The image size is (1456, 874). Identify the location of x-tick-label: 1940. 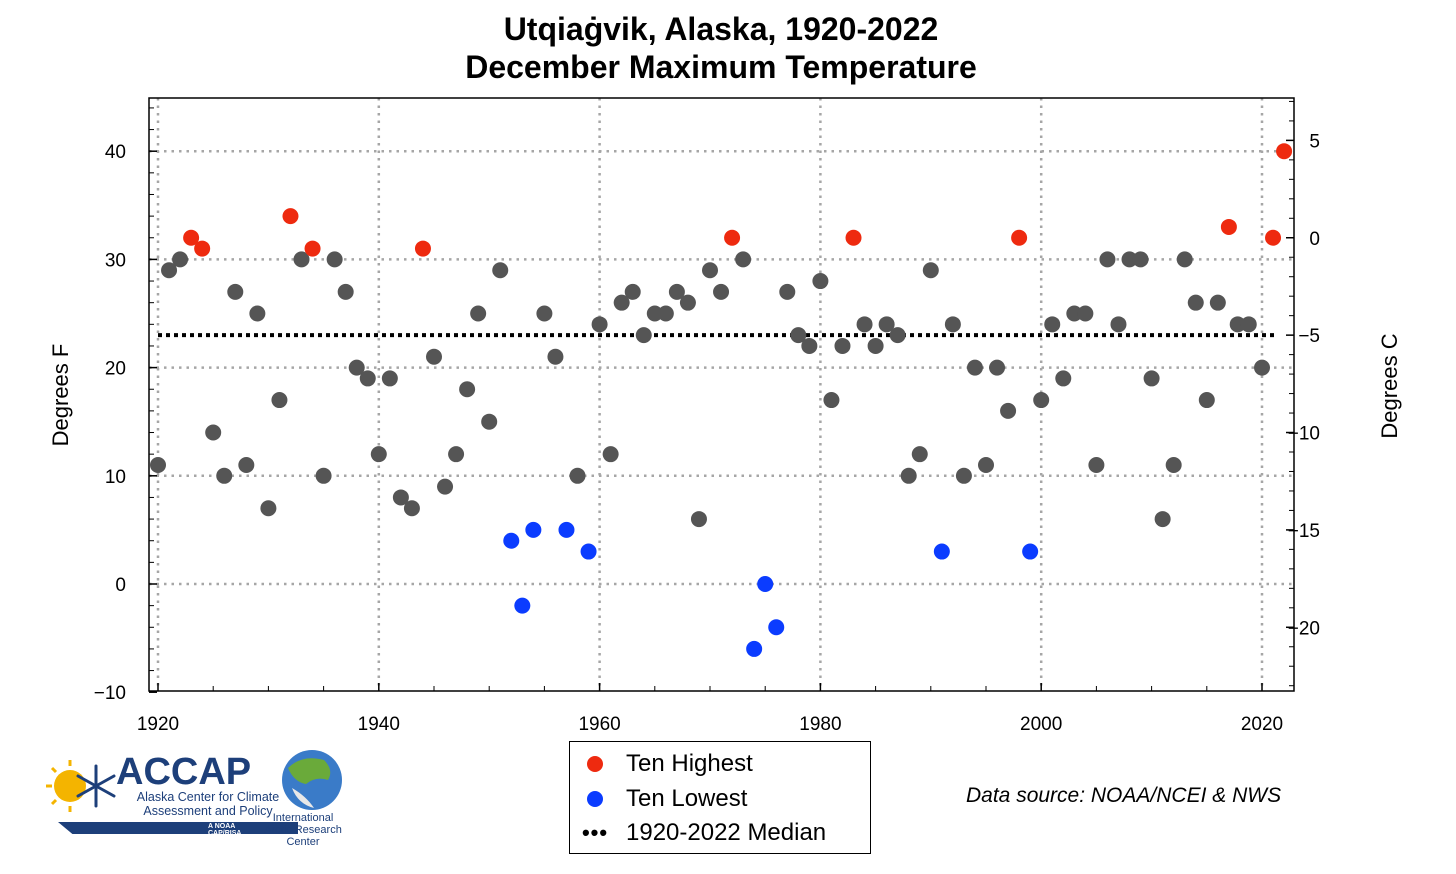
(379, 724).